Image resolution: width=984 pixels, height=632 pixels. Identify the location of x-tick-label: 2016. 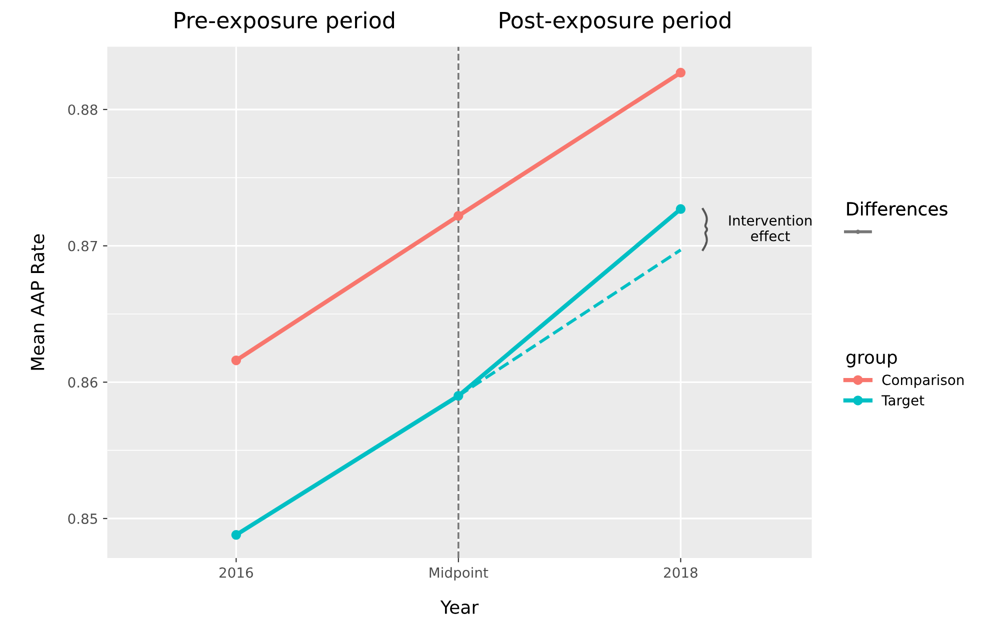
(236, 572).